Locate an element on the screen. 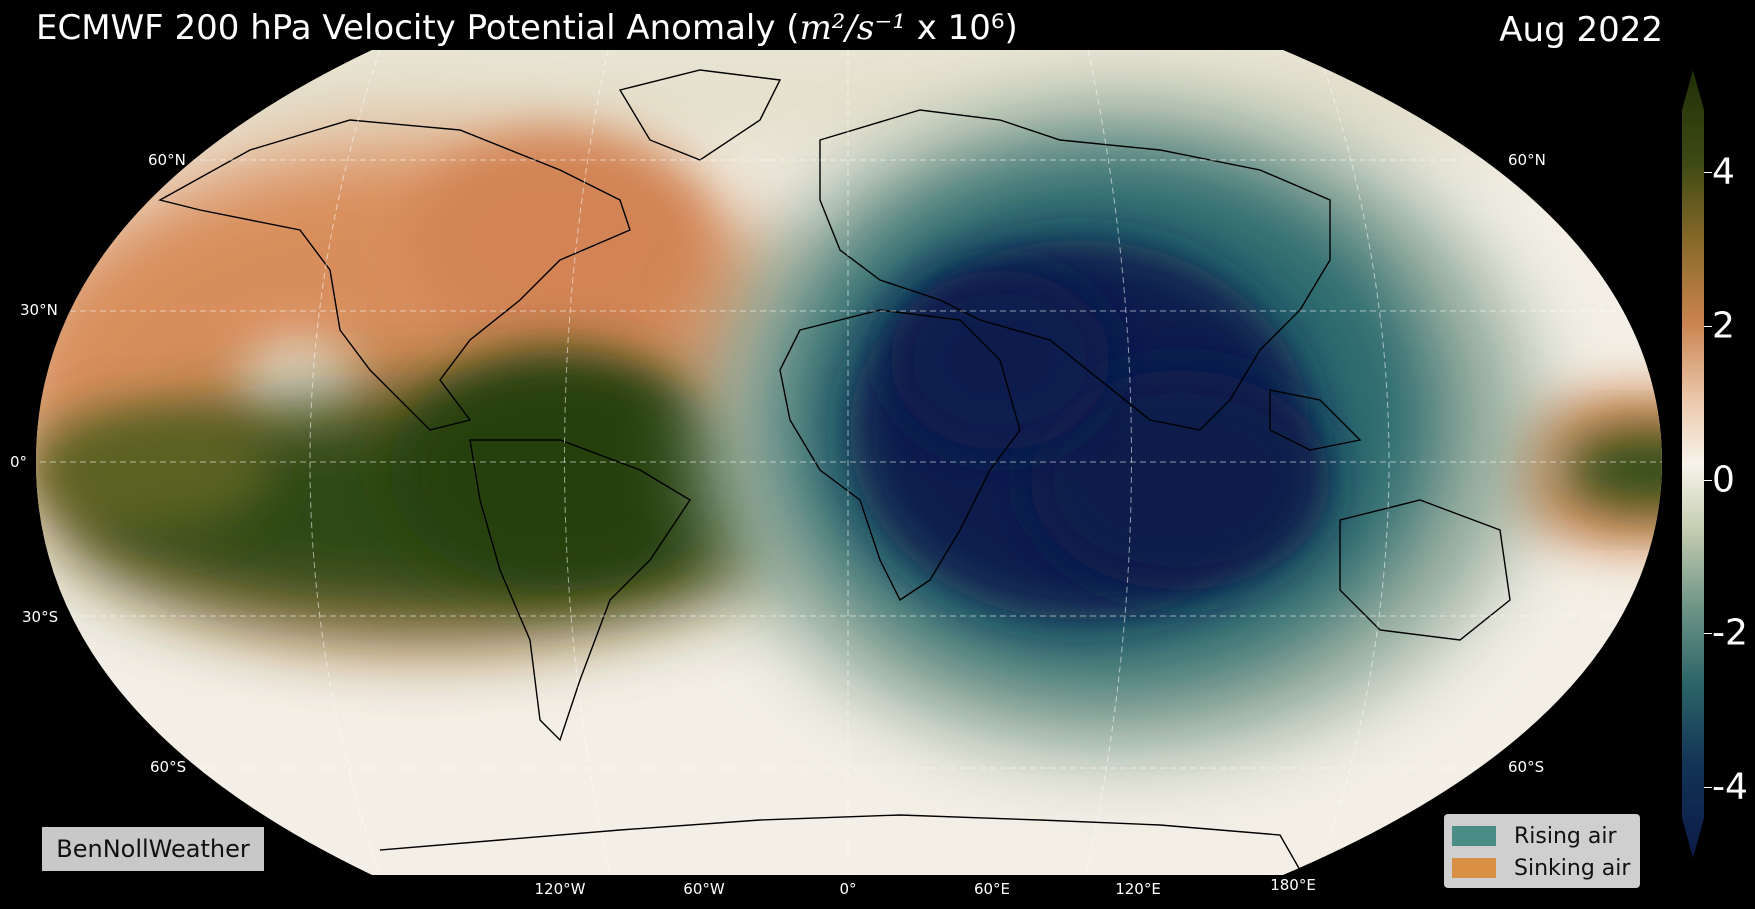 This screenshot has width=1755, height=909. legend-swatch-sinking is located at coordinates (1474, 868).